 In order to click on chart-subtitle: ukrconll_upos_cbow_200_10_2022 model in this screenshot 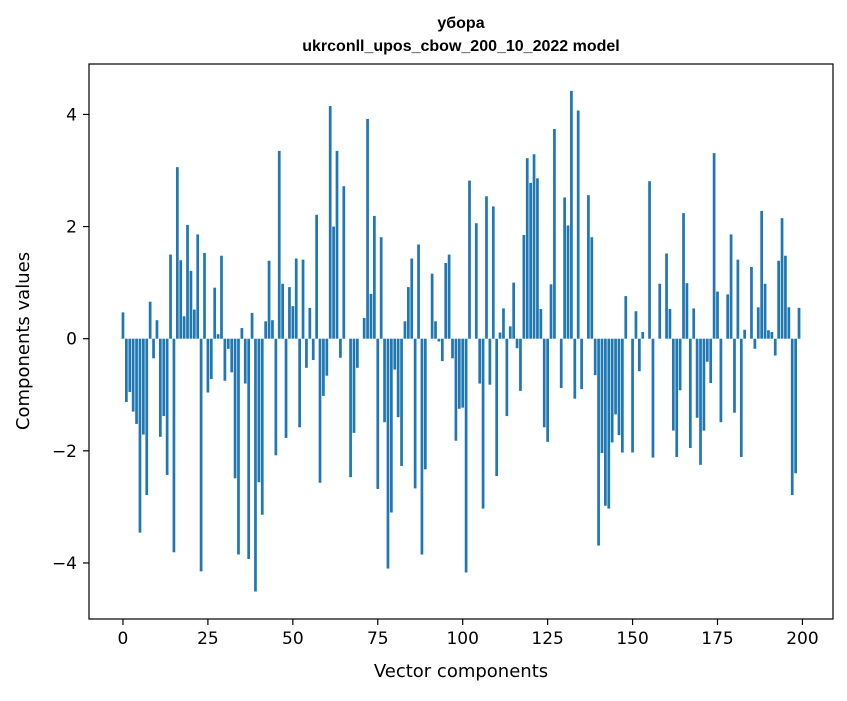, I will do `click(460, 46)`.